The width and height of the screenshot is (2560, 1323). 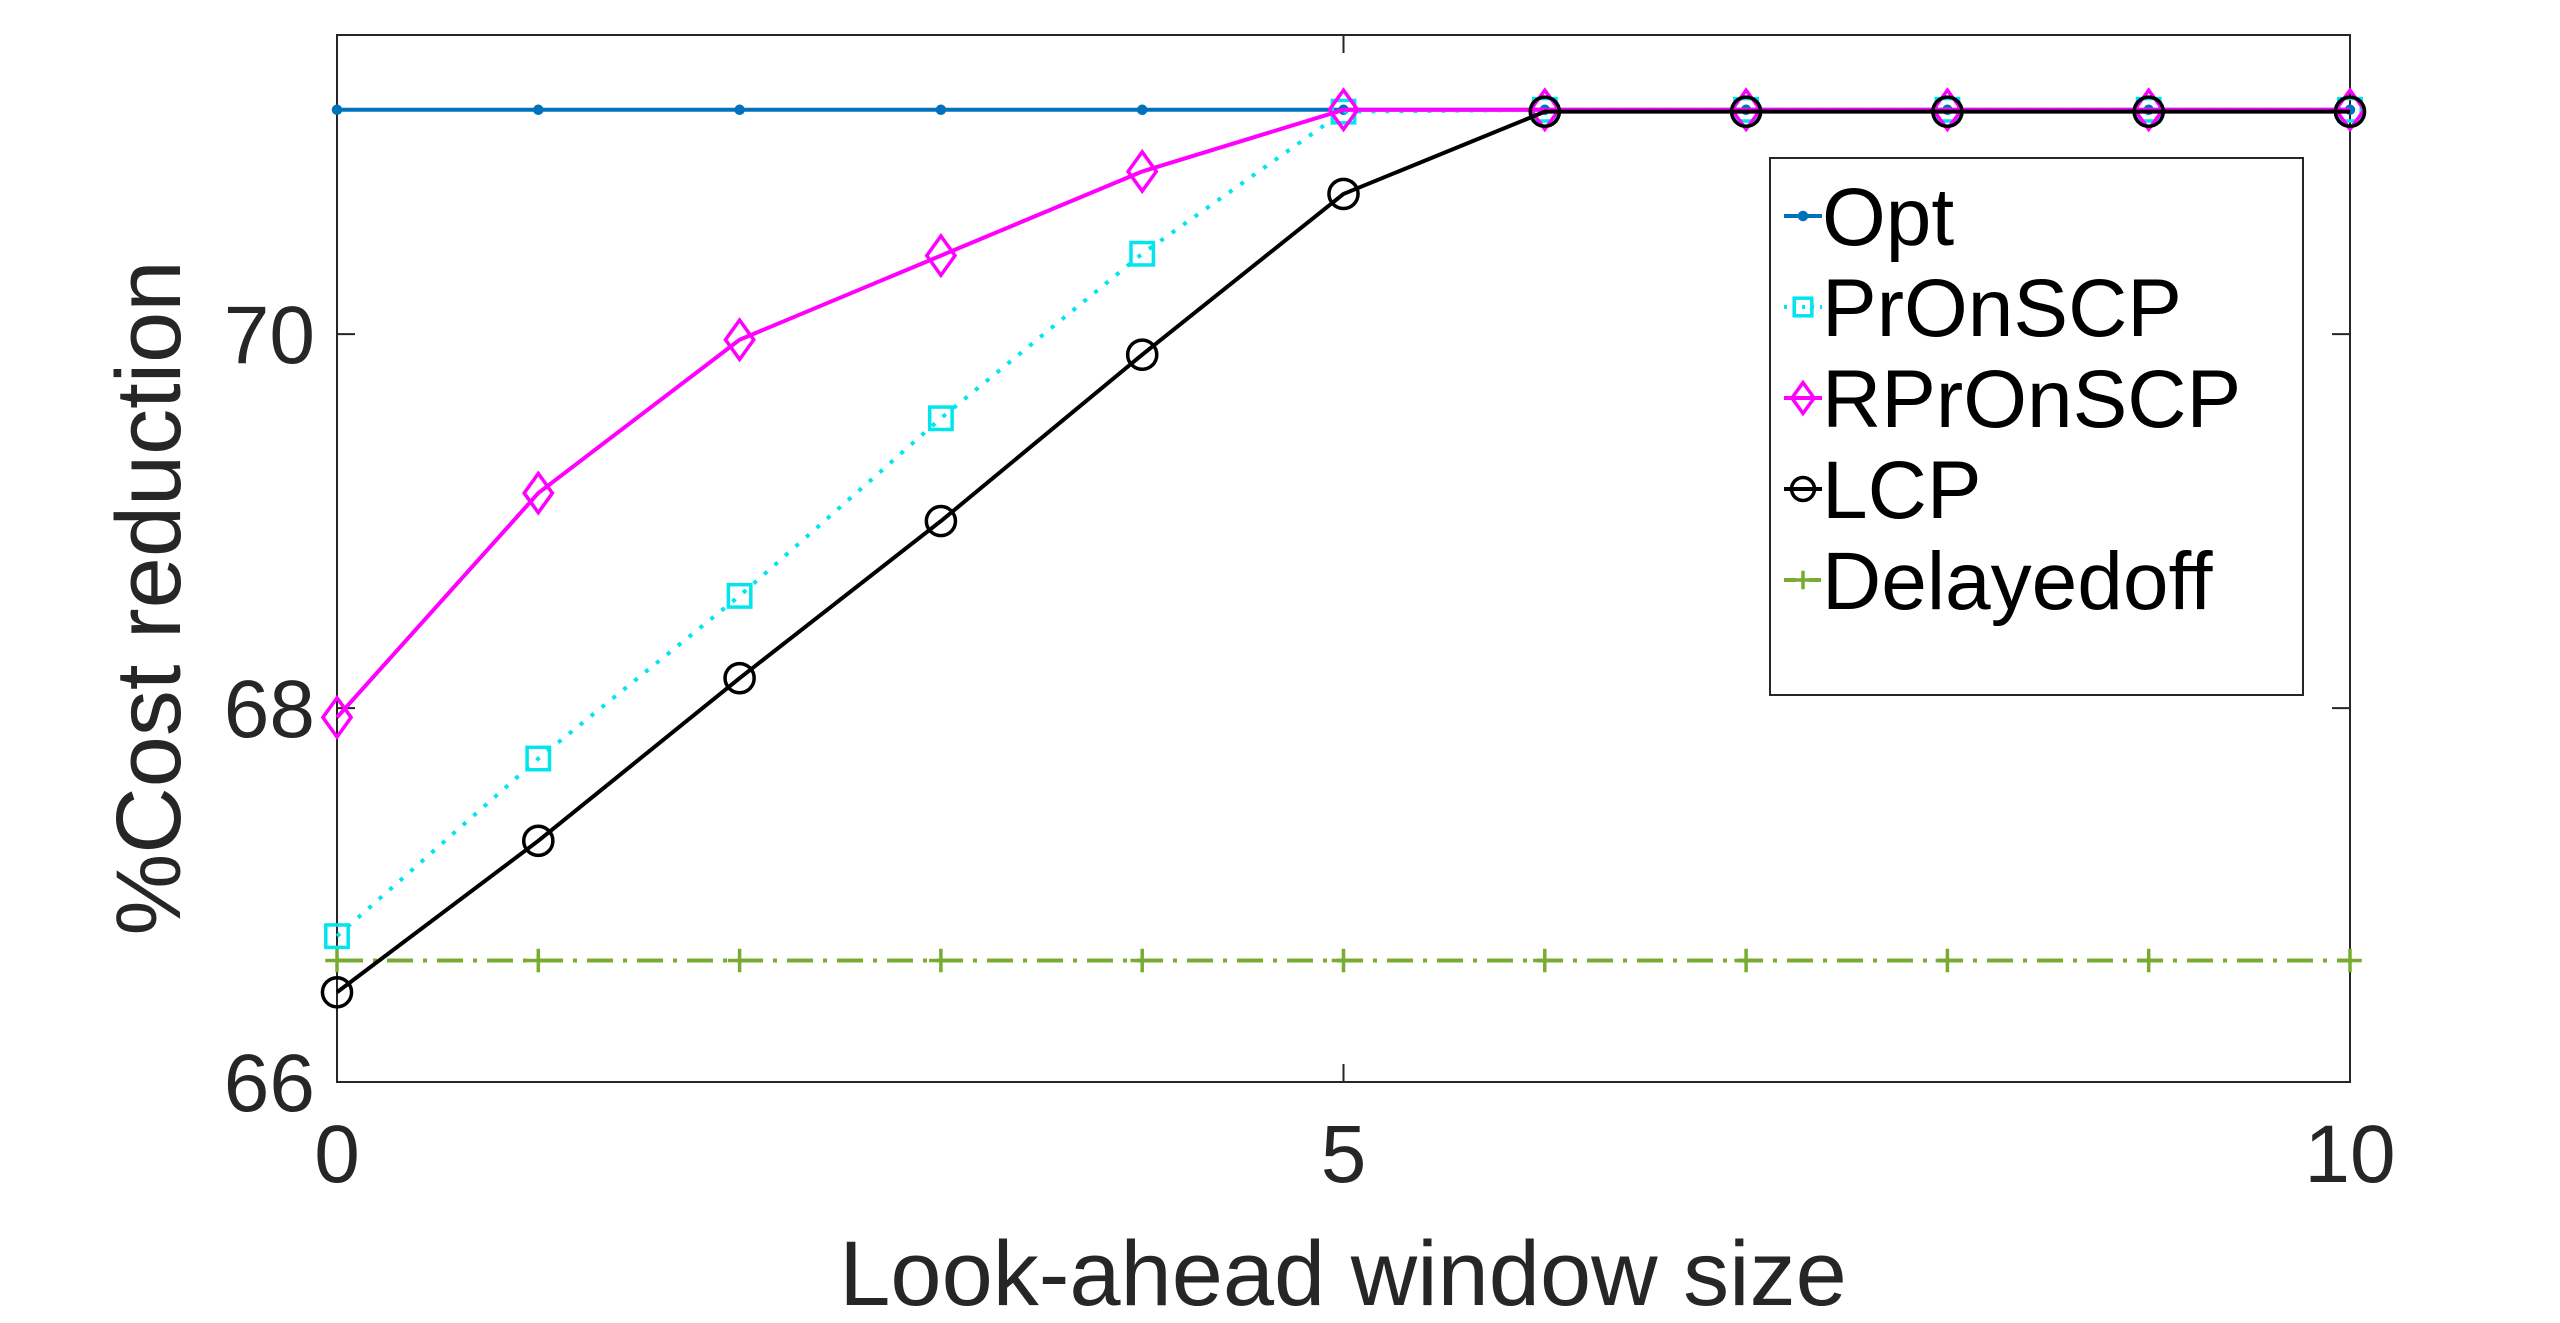 What do you see at coordinates (2031, 399) in the screenshot?
I see `legend-label: RPrOnSCP` at bounding box center [2031, 399].